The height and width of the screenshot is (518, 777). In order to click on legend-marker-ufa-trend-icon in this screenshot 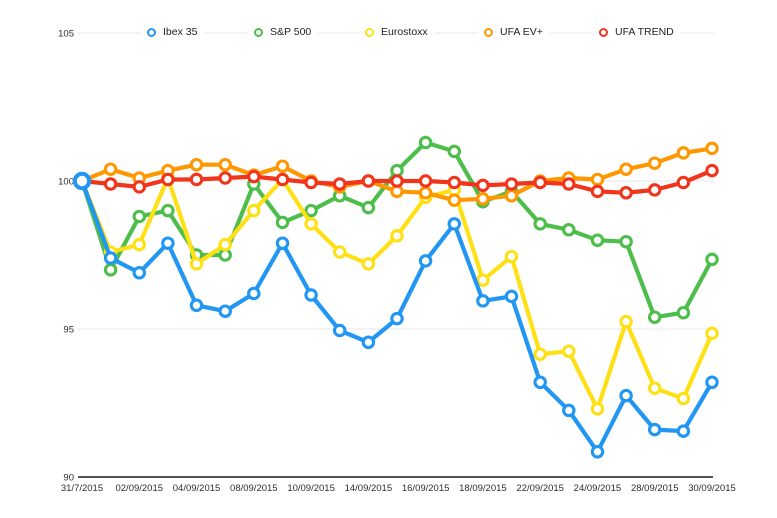, I will do `click(603, 32)`.